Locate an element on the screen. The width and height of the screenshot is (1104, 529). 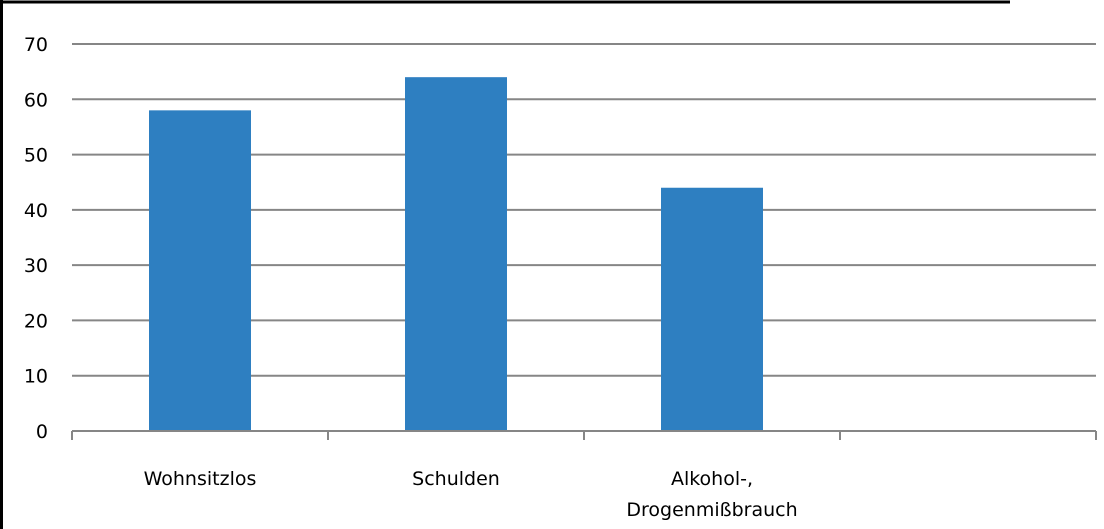
y-tick-label: 60 is located at coordinates (36, 100).